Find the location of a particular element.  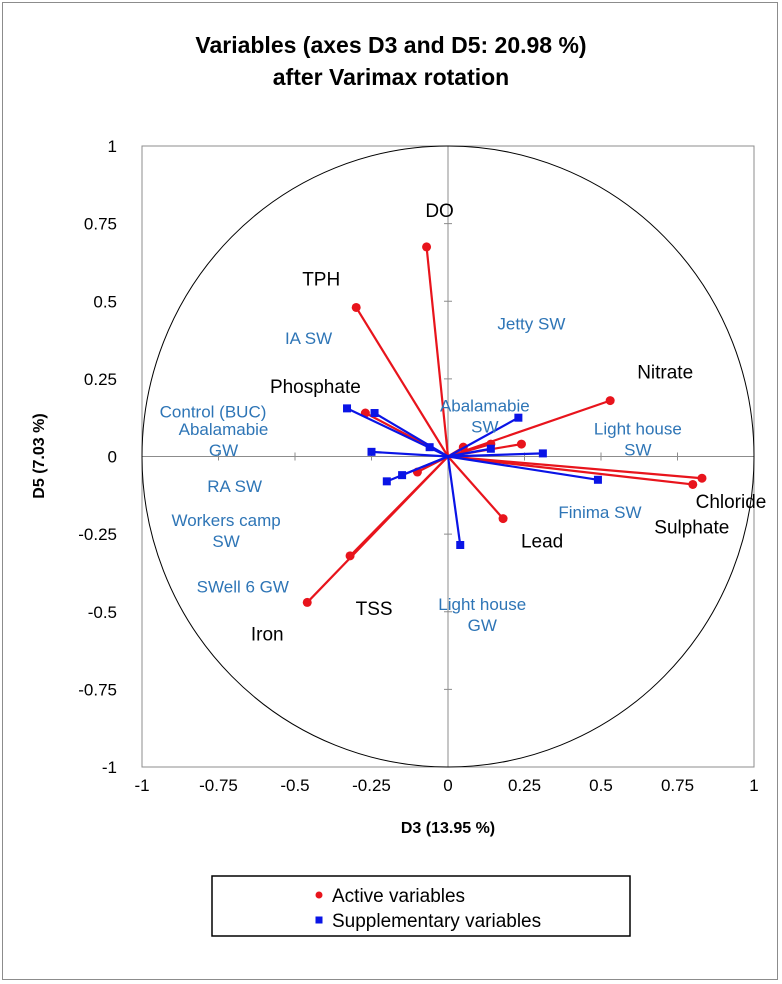

x-tick-label: 0.5 is located at coordinates (601, 785).